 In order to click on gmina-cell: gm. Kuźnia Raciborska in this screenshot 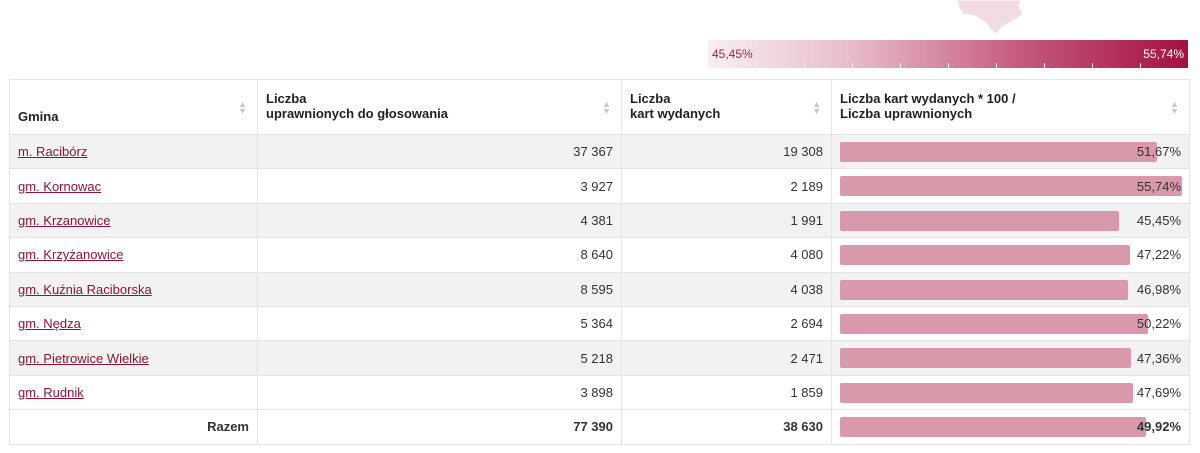, I will do `click(133, 289)`.